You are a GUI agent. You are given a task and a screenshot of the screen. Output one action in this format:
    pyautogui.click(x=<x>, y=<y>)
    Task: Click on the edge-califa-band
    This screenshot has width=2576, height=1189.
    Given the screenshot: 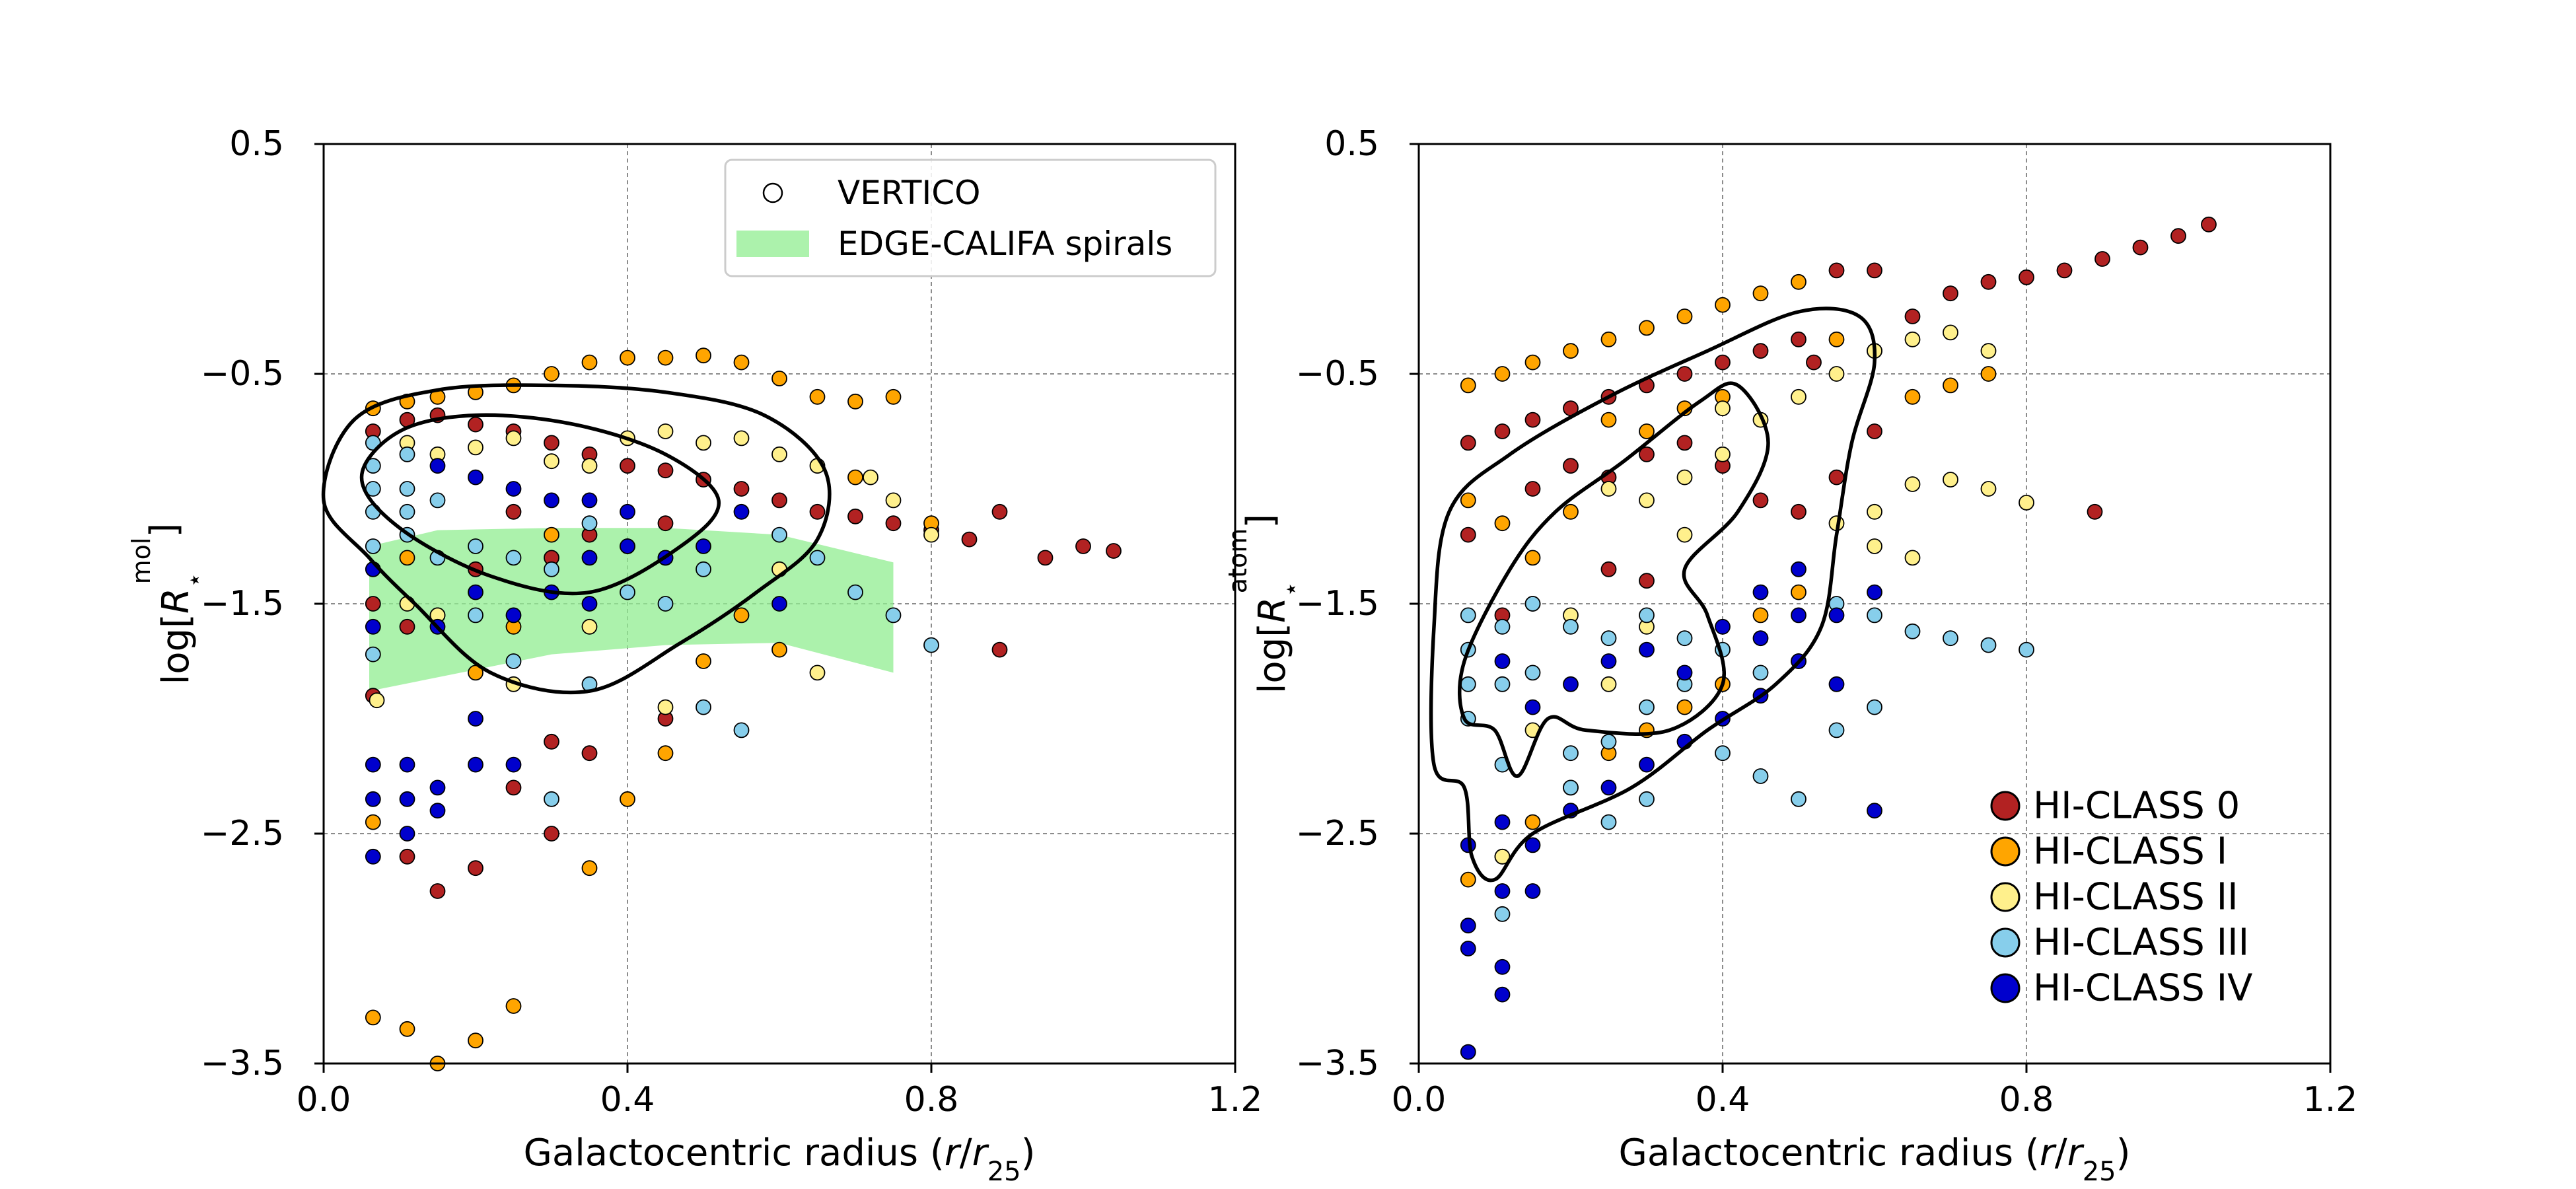 What is the action you would take?
    pyautogui.click(x=631, y=610)
    